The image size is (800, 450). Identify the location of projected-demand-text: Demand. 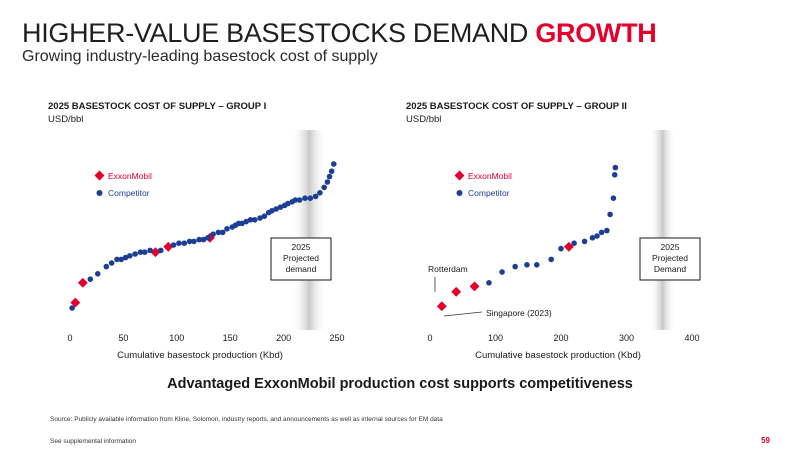
(670, 269).